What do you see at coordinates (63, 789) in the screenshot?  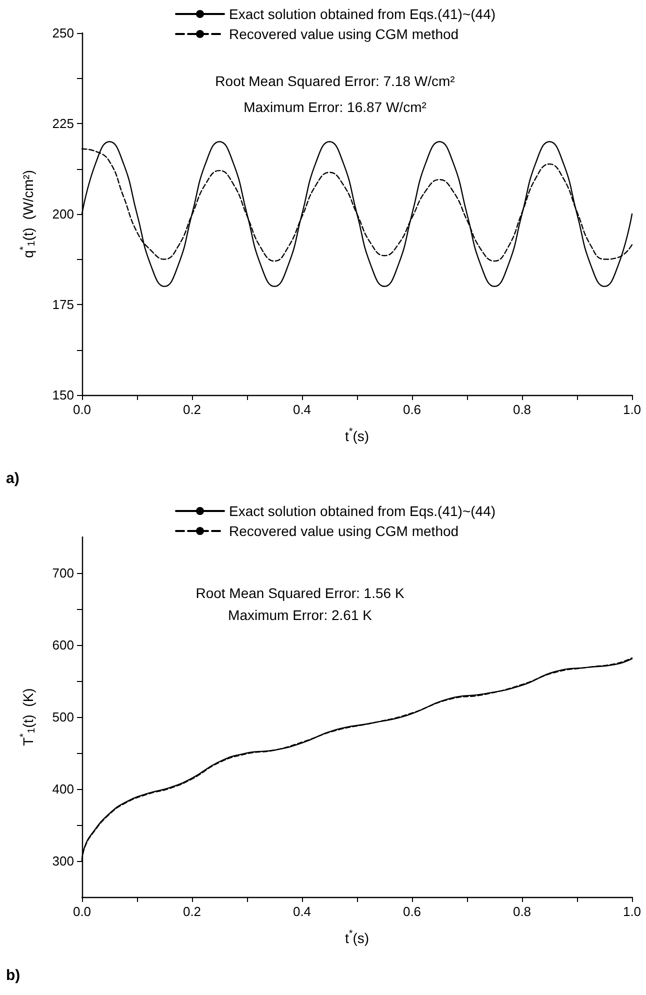 I see `y-tick-label: 400` at bounding box center [63, 789].